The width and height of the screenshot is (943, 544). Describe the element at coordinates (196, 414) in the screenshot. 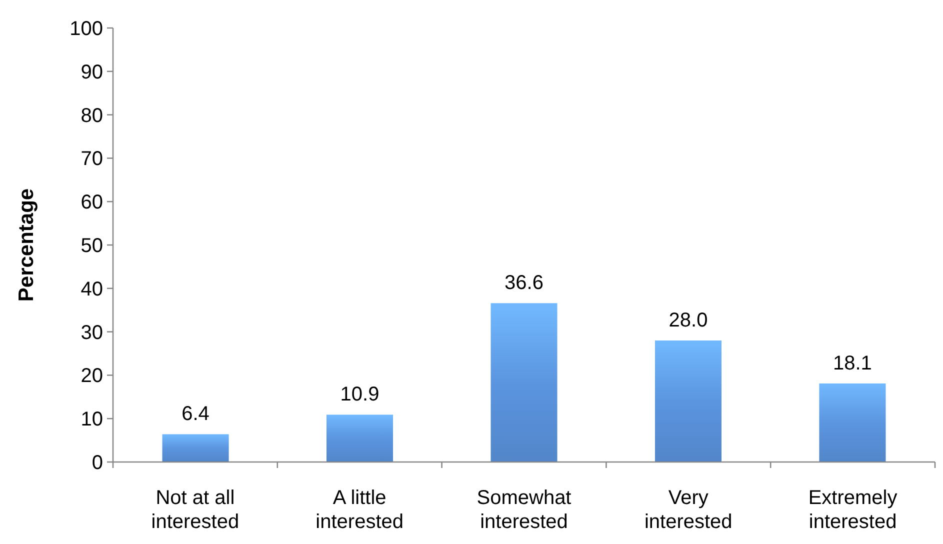

I see `data-label: 6.4` at that location.